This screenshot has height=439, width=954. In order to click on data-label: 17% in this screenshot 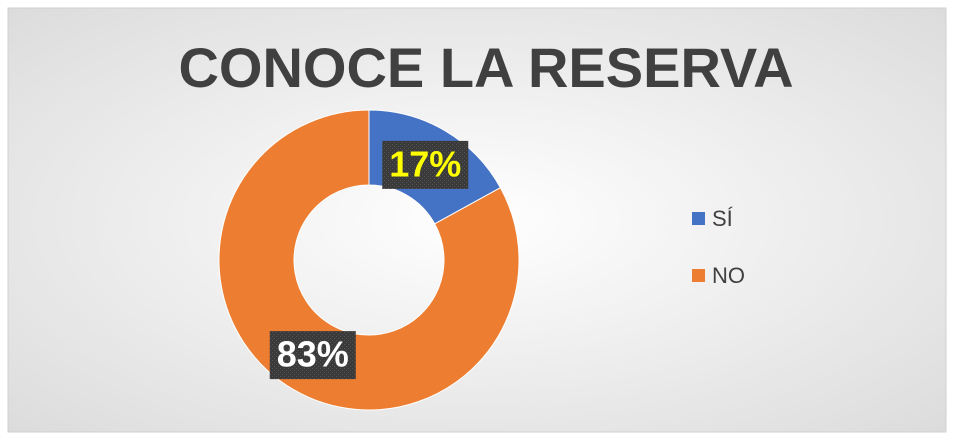, I will do `click(425, 163)`.